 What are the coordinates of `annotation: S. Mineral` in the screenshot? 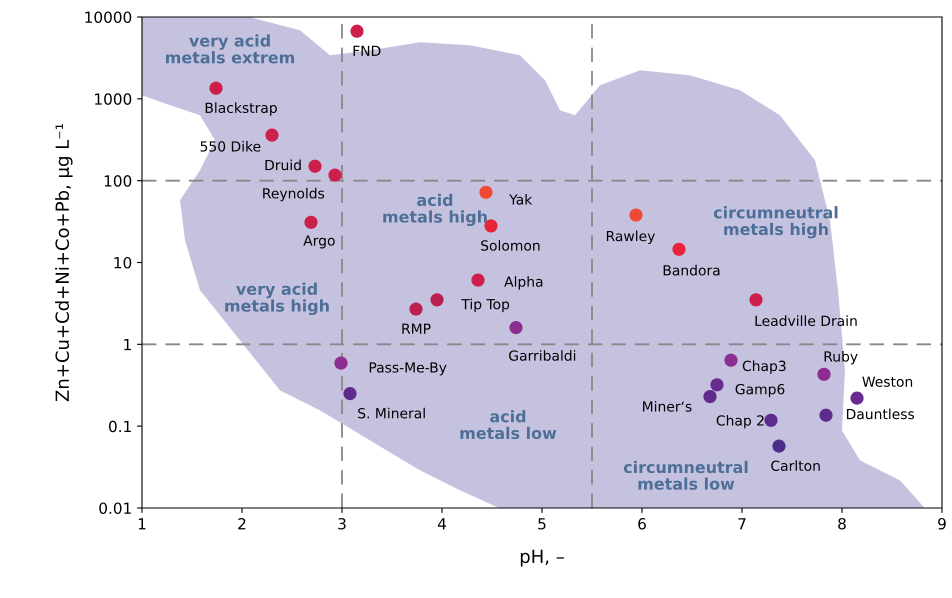 It's located at (391, 413).